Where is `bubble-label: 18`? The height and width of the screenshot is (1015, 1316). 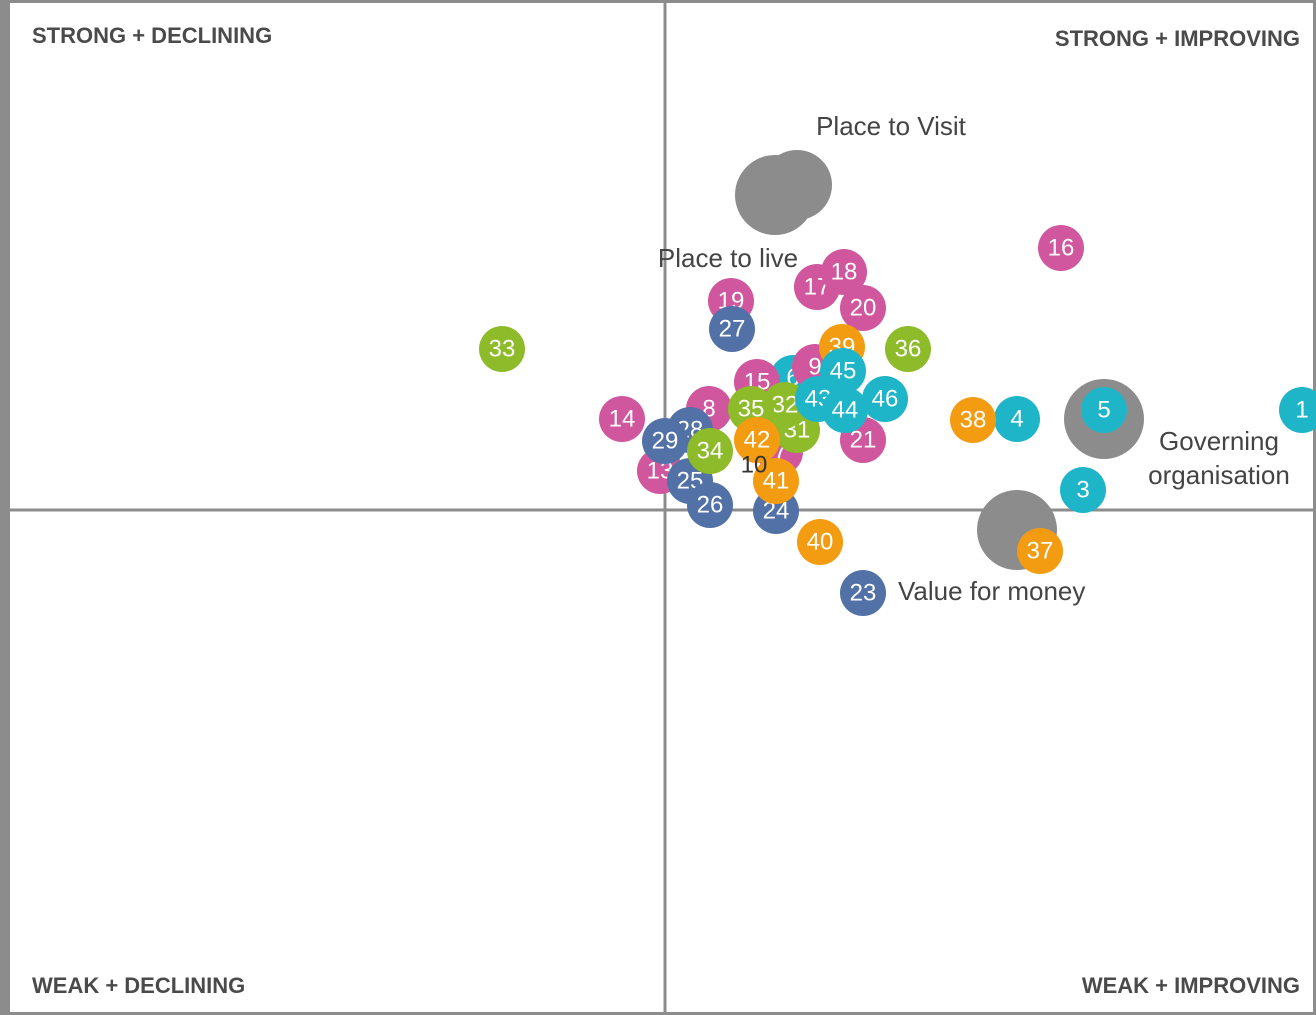
bubble-label: 18 is located at coordinates (844, 271).